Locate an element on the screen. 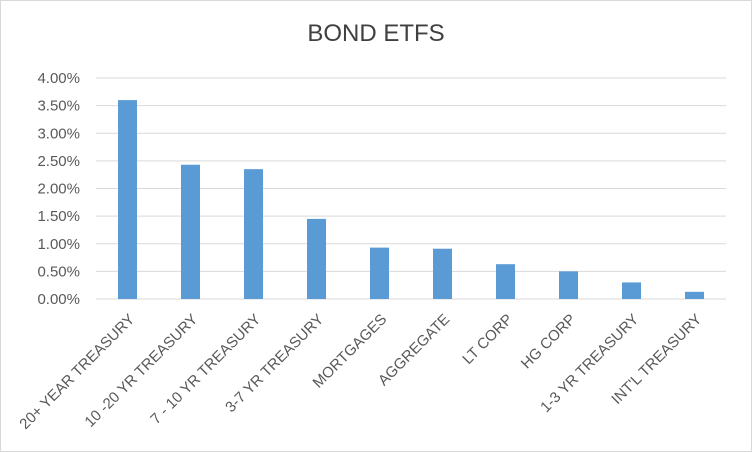  y-tick-label: 3.00% is located at coordinates (58, 133).